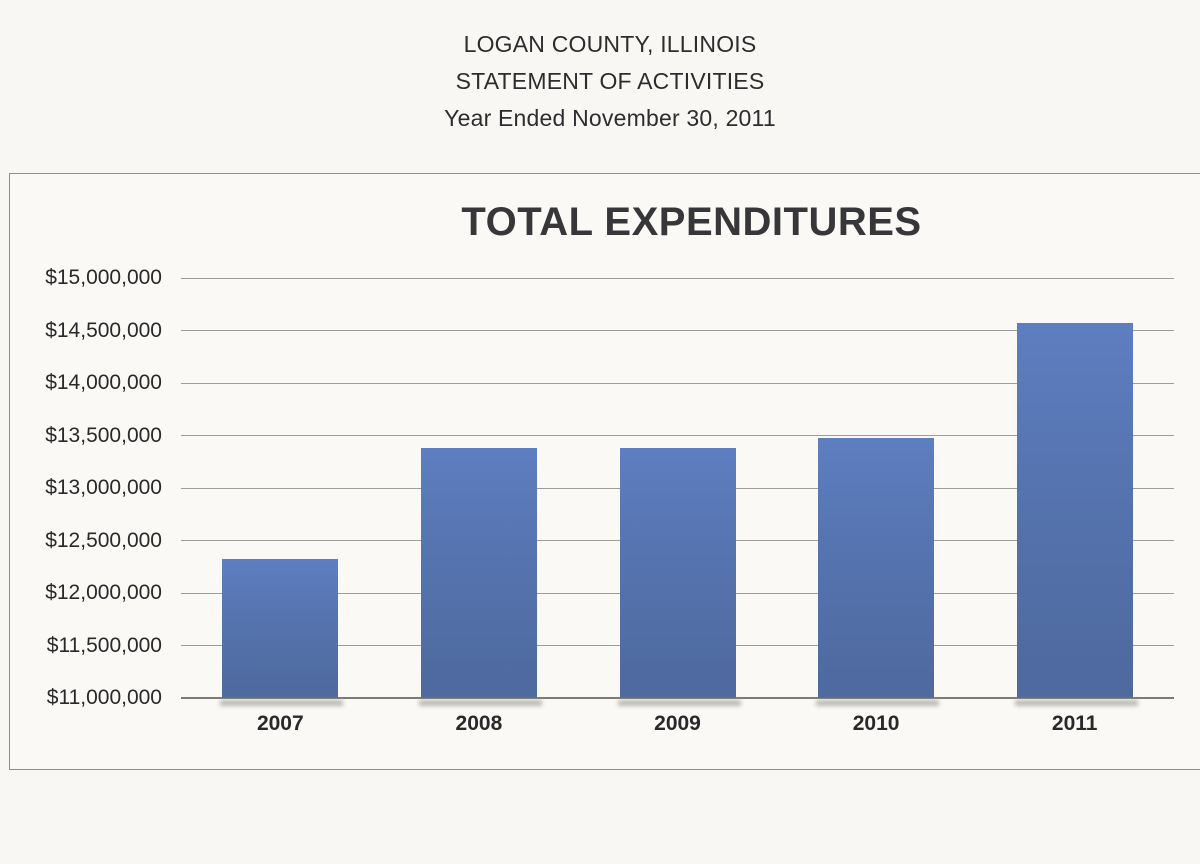  I want to click on y-axis-tick-label: $13,000,000, so click(103, 487).